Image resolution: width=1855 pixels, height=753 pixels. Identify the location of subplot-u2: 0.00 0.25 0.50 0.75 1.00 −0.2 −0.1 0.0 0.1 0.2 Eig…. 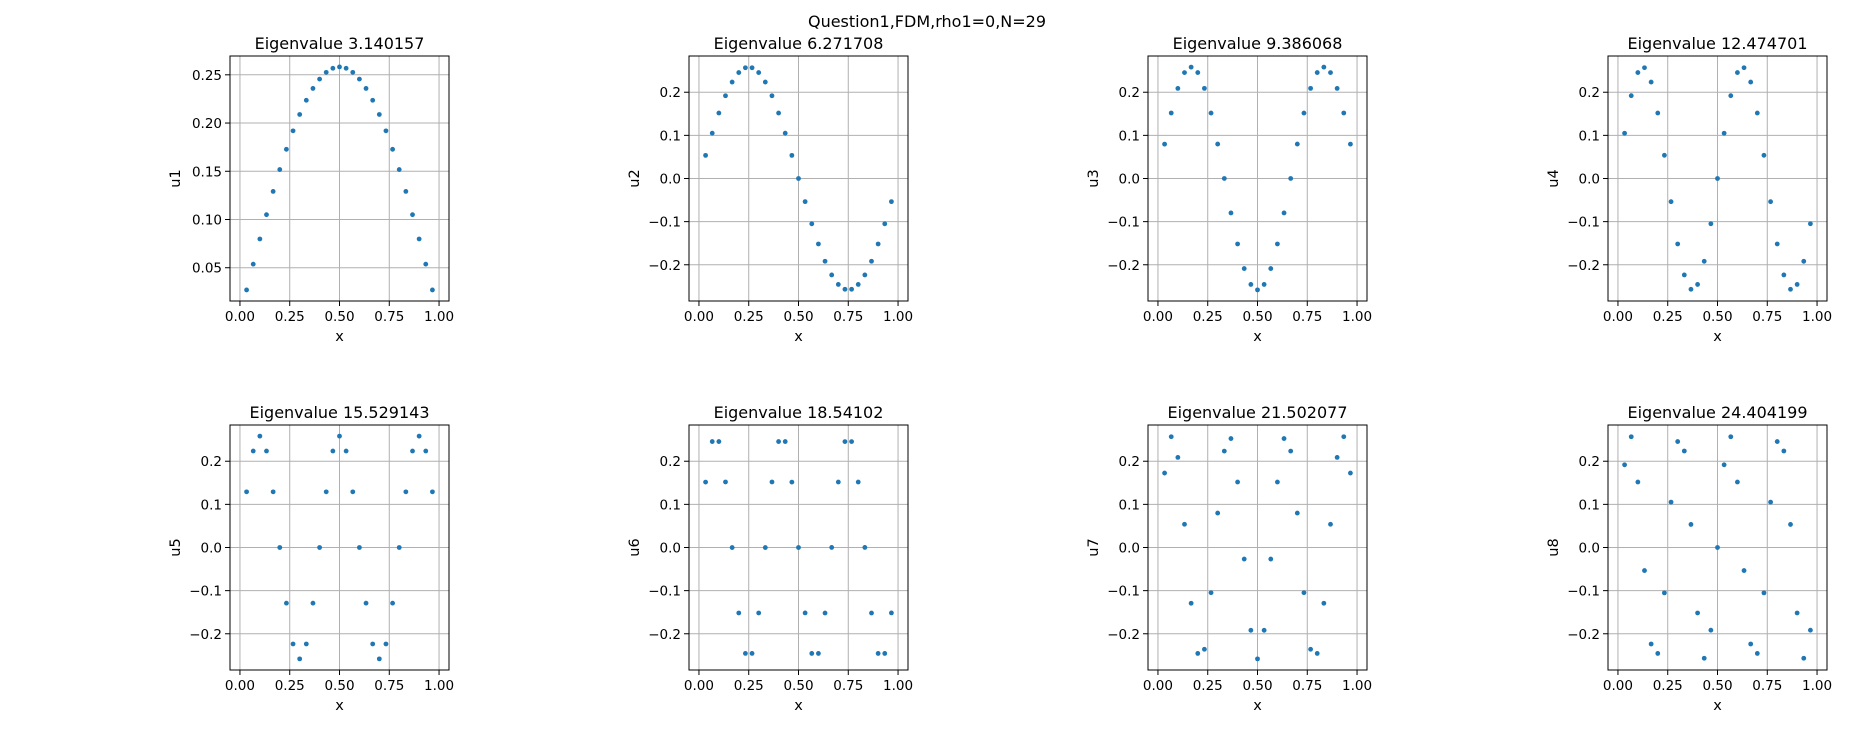
(770, 189).